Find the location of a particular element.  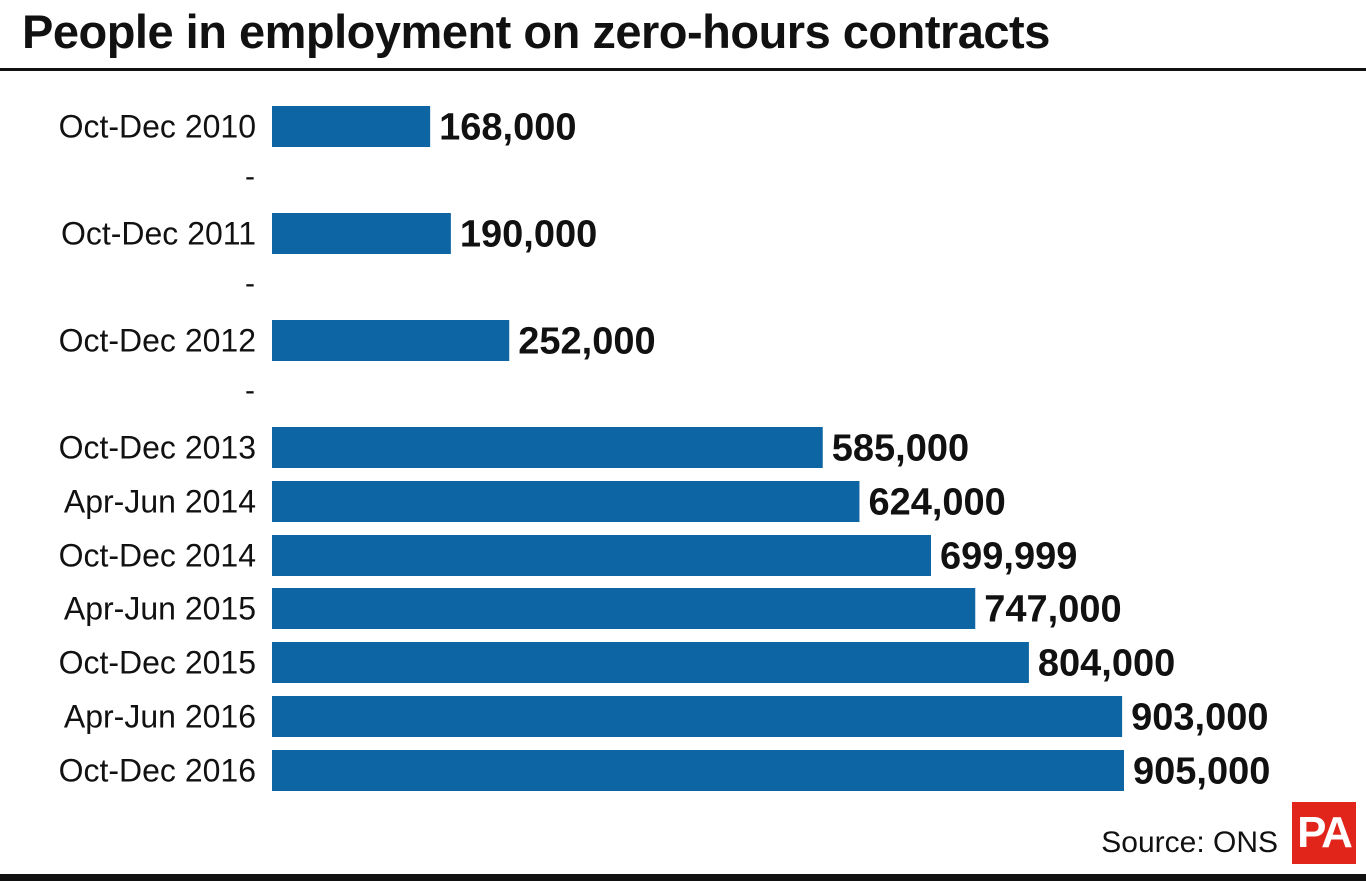

value-label: 747,000 is located at coordinates (1052, 610).